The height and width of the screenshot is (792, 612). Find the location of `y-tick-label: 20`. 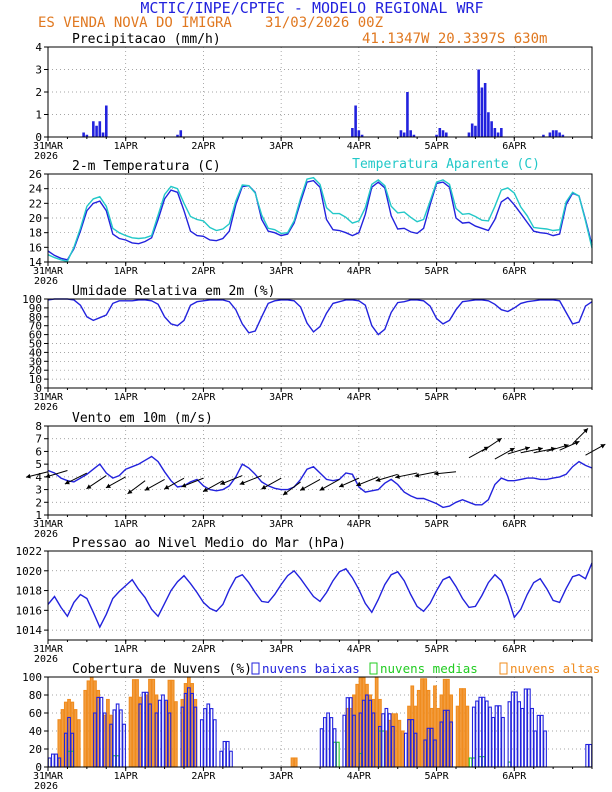

y-tick-label: 20 is located at coordinates (35, 749).